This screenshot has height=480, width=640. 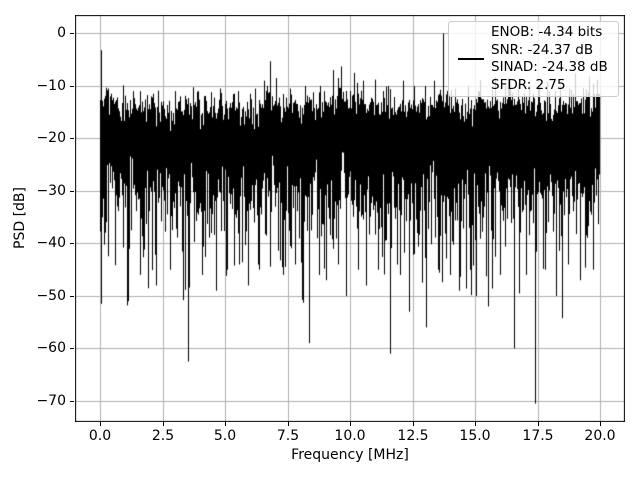 What do you see at coordinates (471, 59) in the screenshot?
I see `legend-line-sample-icon` at bounding box center [471, 59].